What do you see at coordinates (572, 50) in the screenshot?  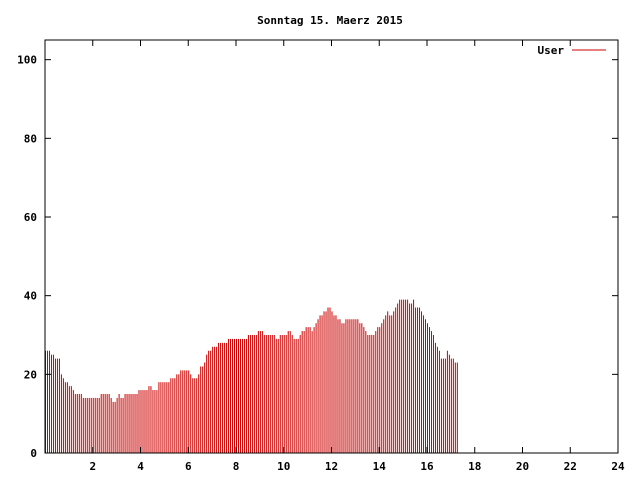 I see `legend: User` at bounding box center [572, 50].